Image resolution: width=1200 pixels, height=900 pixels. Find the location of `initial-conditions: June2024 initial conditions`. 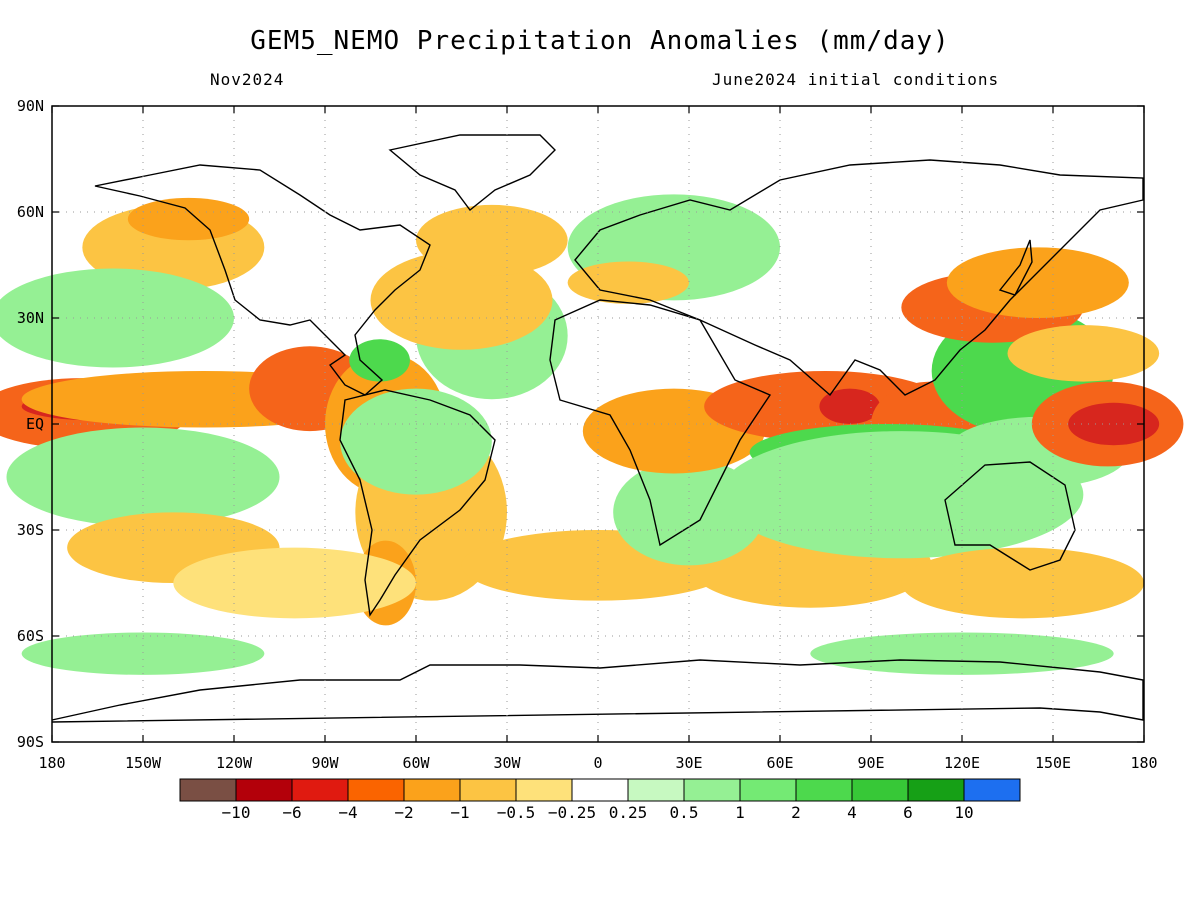

initial-conditions: June2024 initial conditions is located at coordinates (856, 79).